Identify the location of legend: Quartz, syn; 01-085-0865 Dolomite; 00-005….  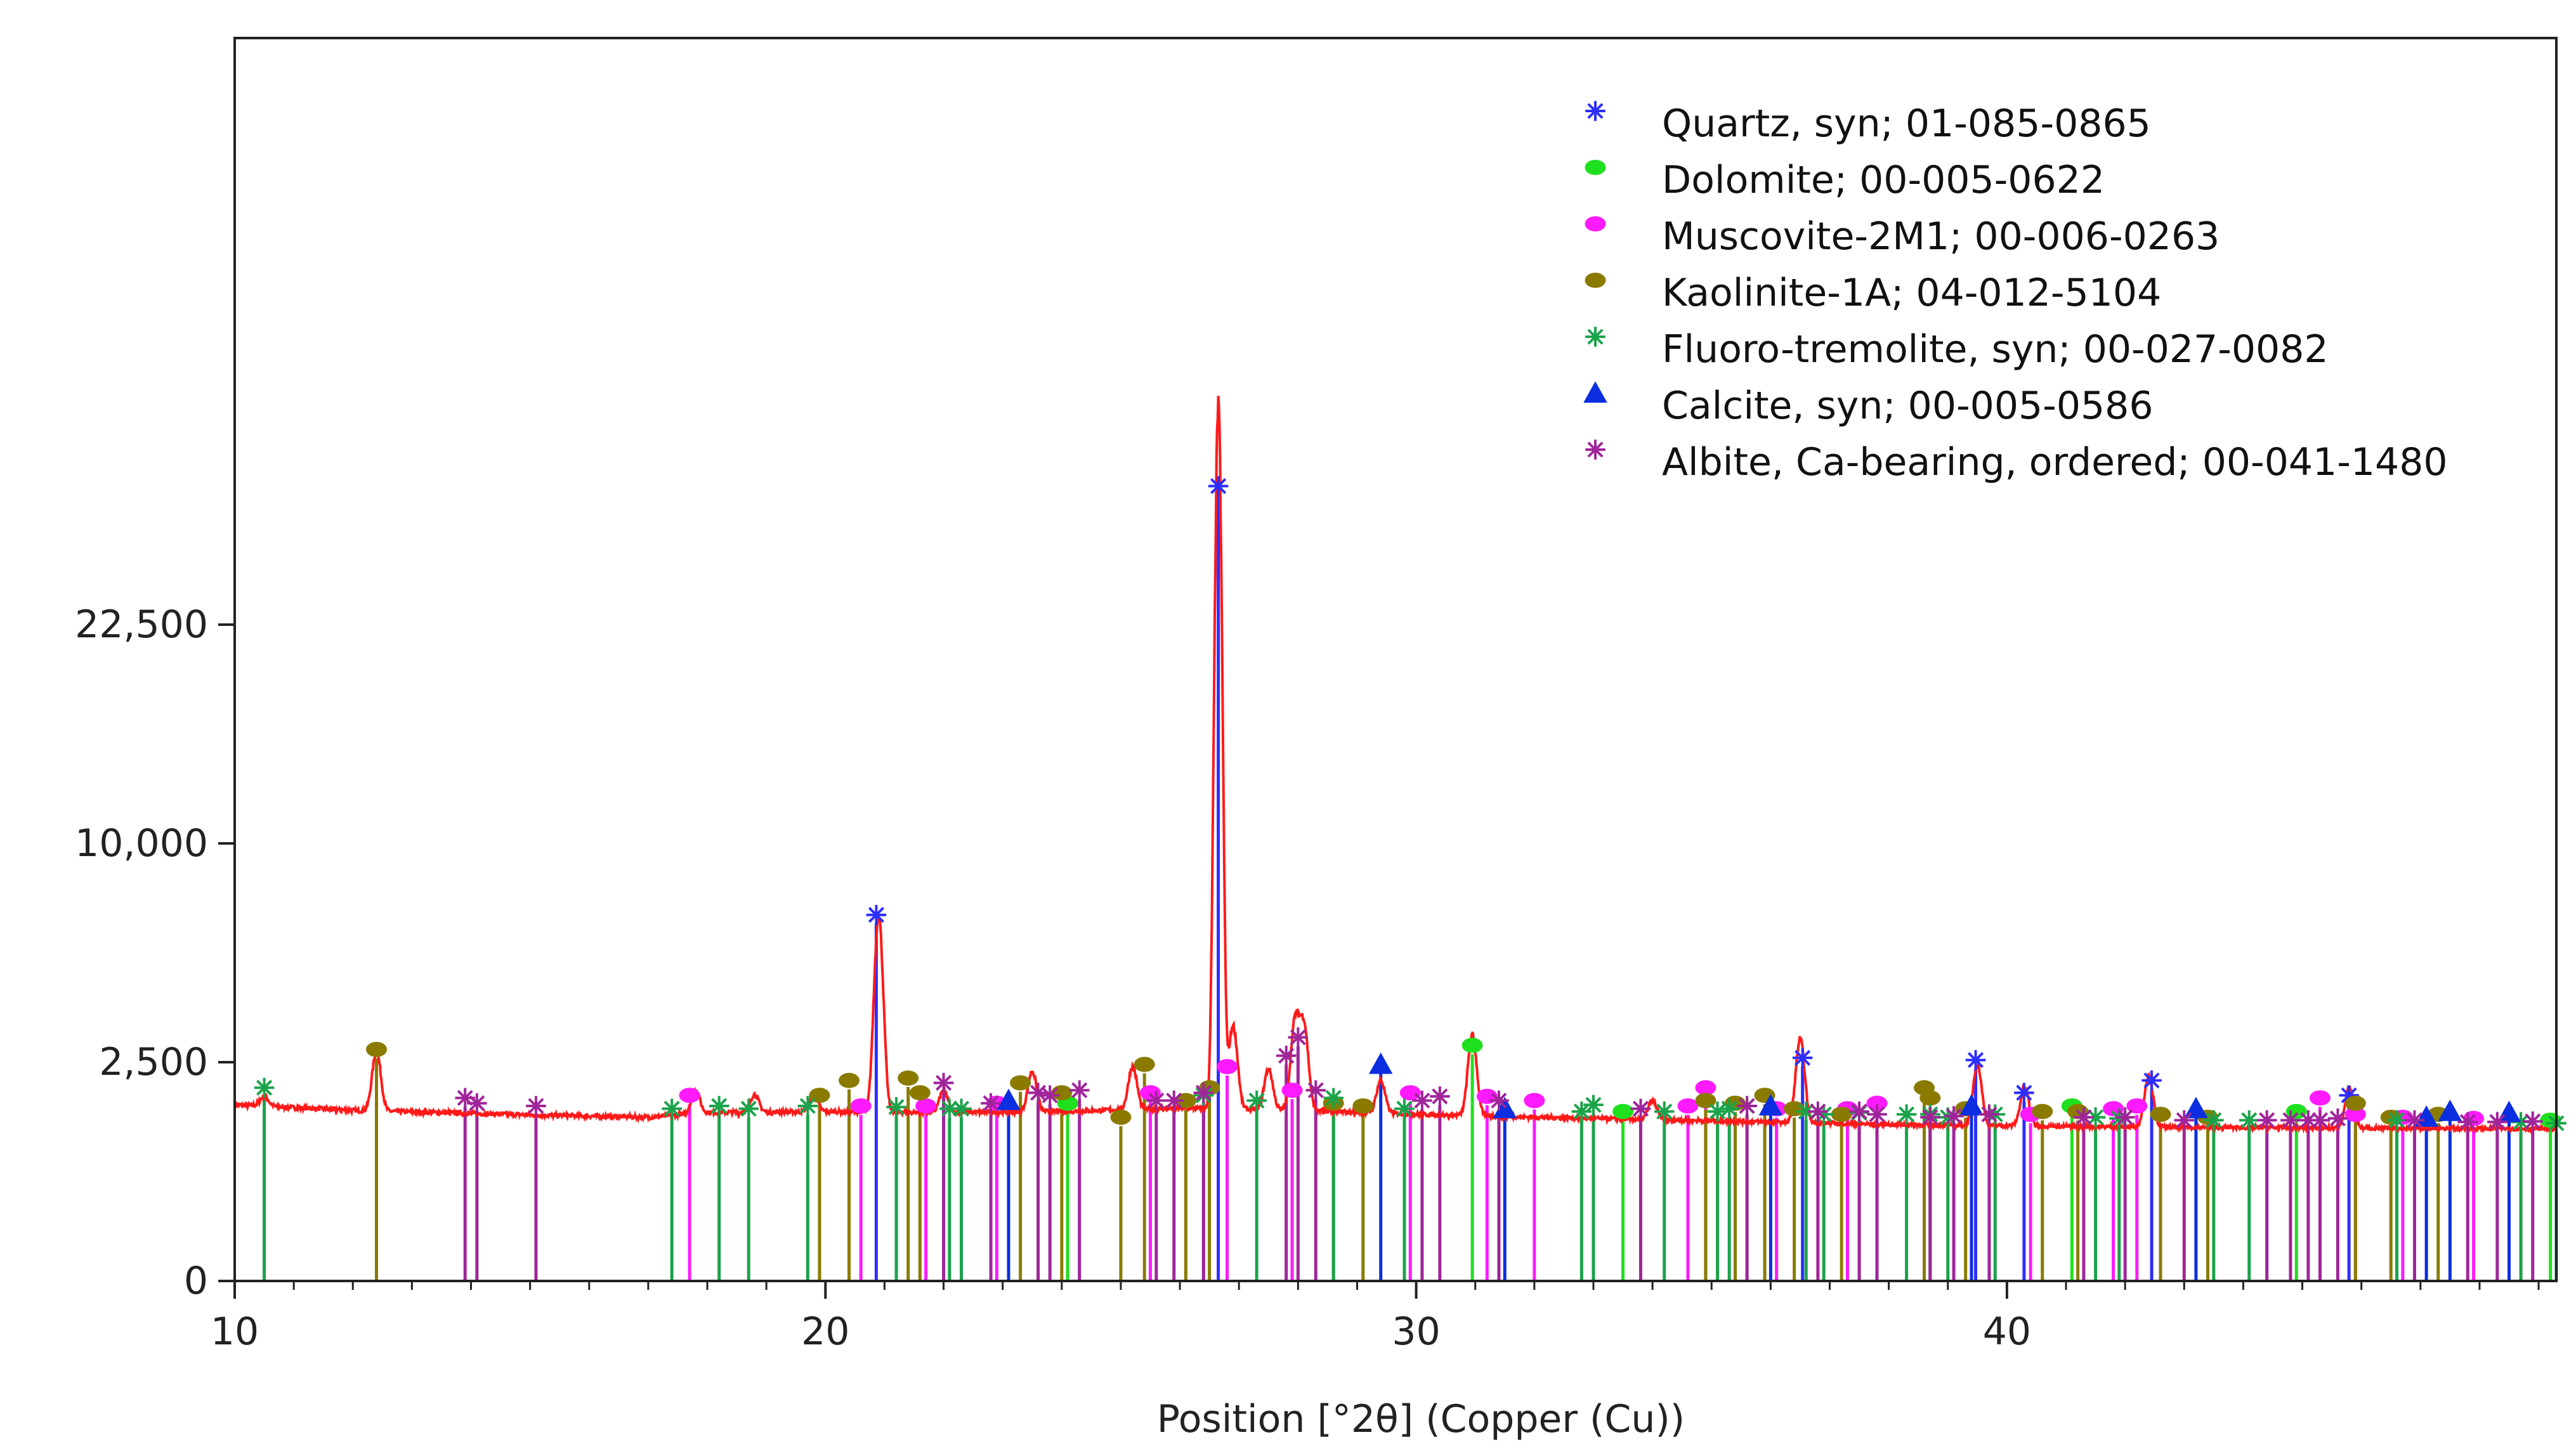
(2016, 292).